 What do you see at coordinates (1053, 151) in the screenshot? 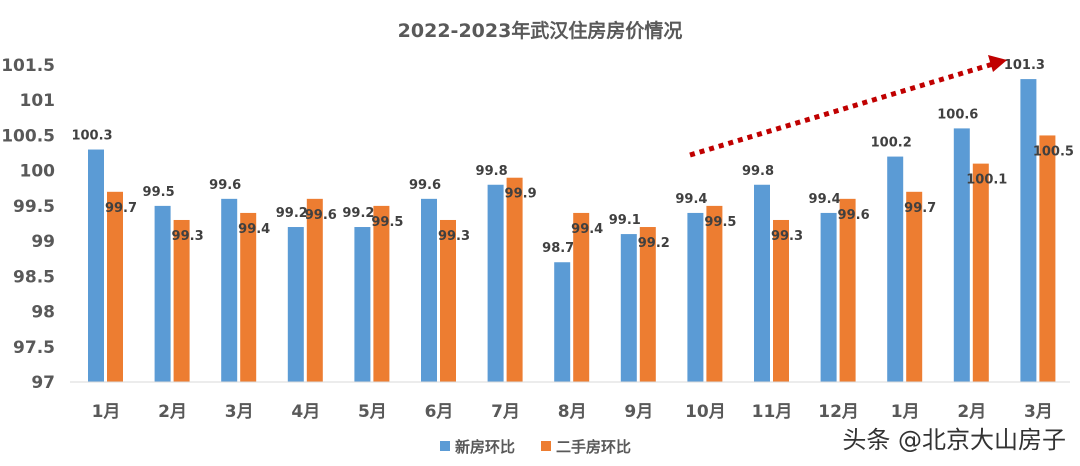
I see `data-label: 100.5` at bounding box center [1053, 151].